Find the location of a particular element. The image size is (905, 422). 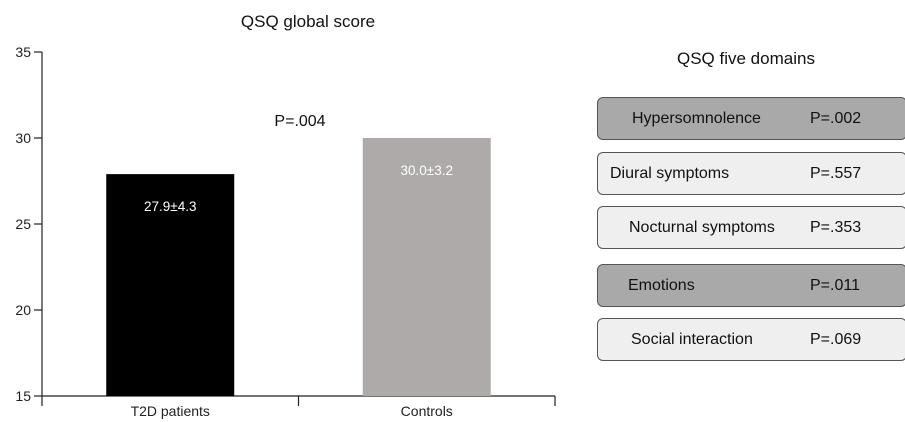

bar-data-label: 27.9±4.3 is located at coordinates (170, 206).